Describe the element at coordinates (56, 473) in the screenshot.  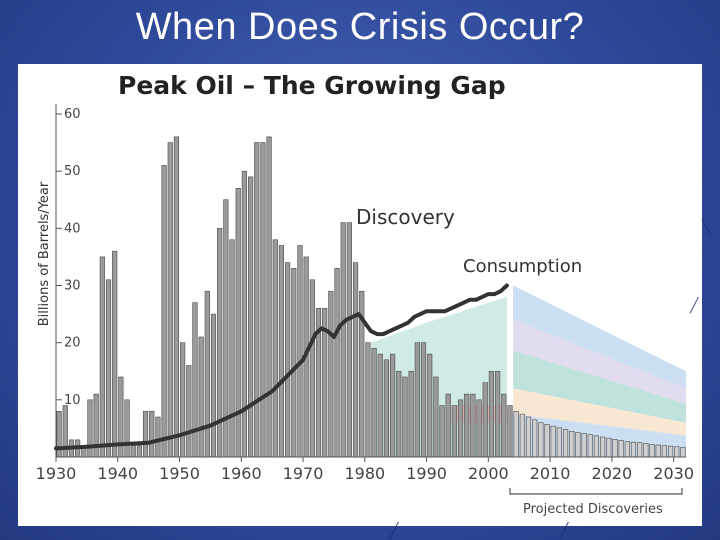
I see `x-tick-label: 1930` at that location.